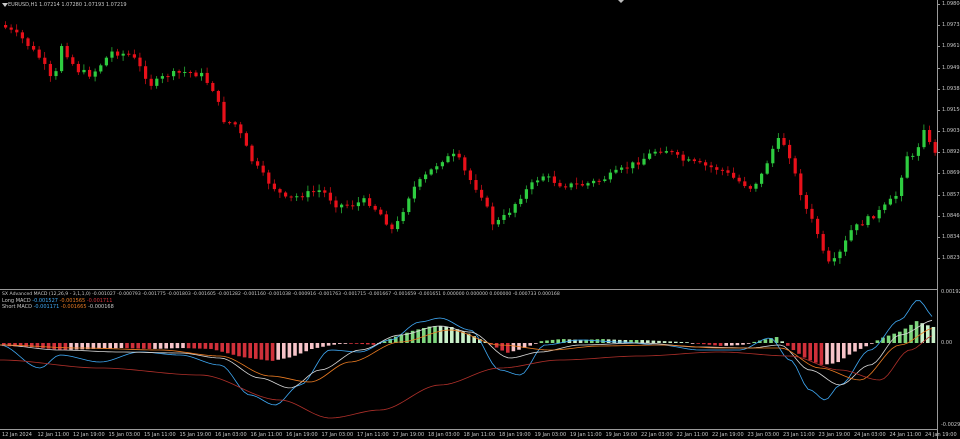 The width and height of the screenshot is (960, 439). What do you see at coordinates (905, 435) in the screenshot?
I see `time-axis-label: 24 Jan 11:00` at bounding box center [905, 435].